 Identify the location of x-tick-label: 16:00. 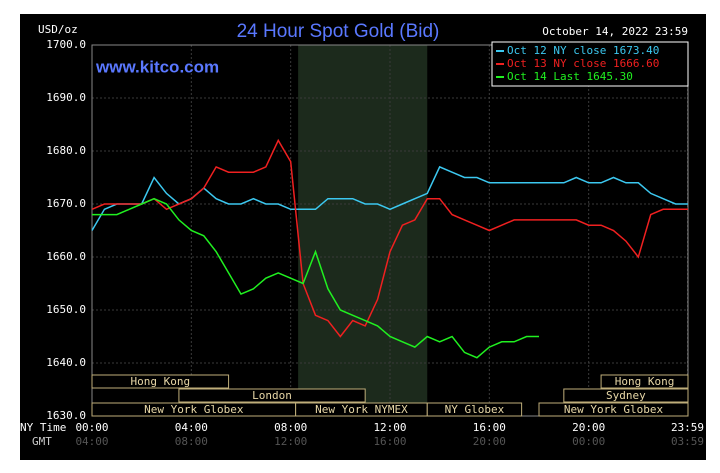
(489, 427).